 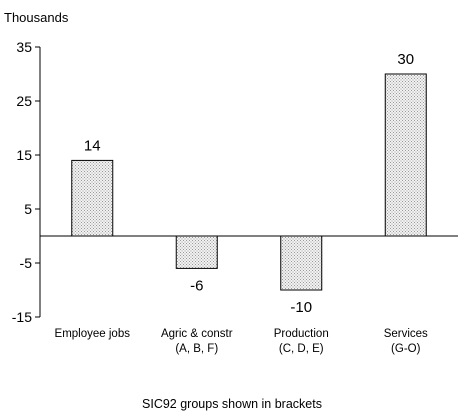 I want to click on bar-value-label: -10, so click(x=301, y=307).